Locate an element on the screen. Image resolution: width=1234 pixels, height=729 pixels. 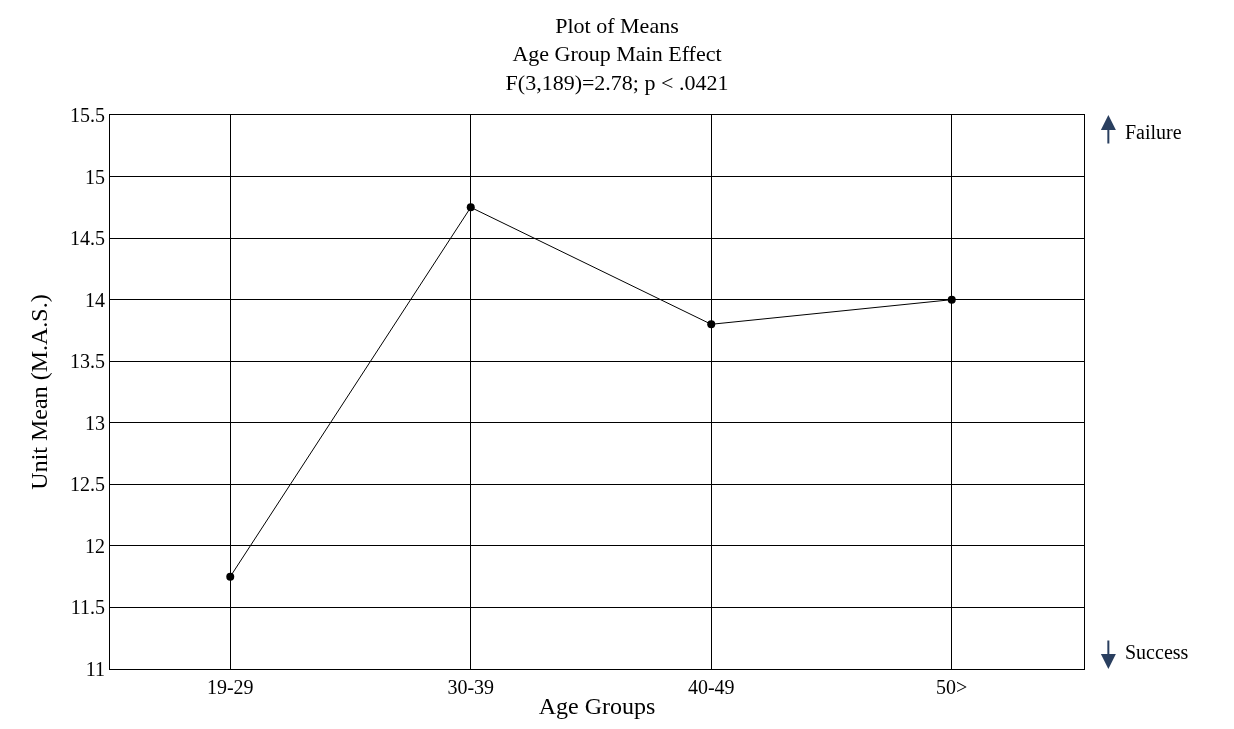
chart-title: Plot of Means is located at coordinates (617, 25).